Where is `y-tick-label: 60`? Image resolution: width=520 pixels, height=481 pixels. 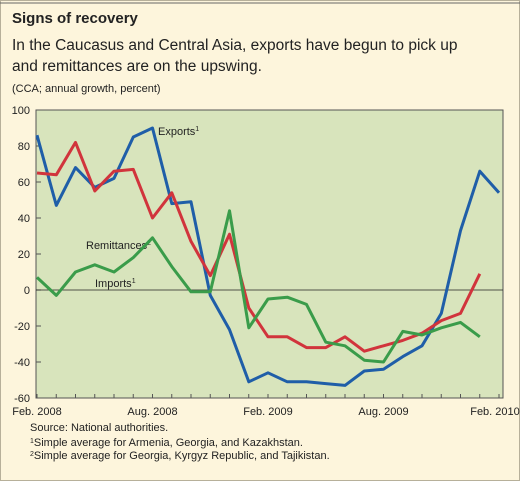
y-tick-label: 60 is located at coordinates (24, 183).